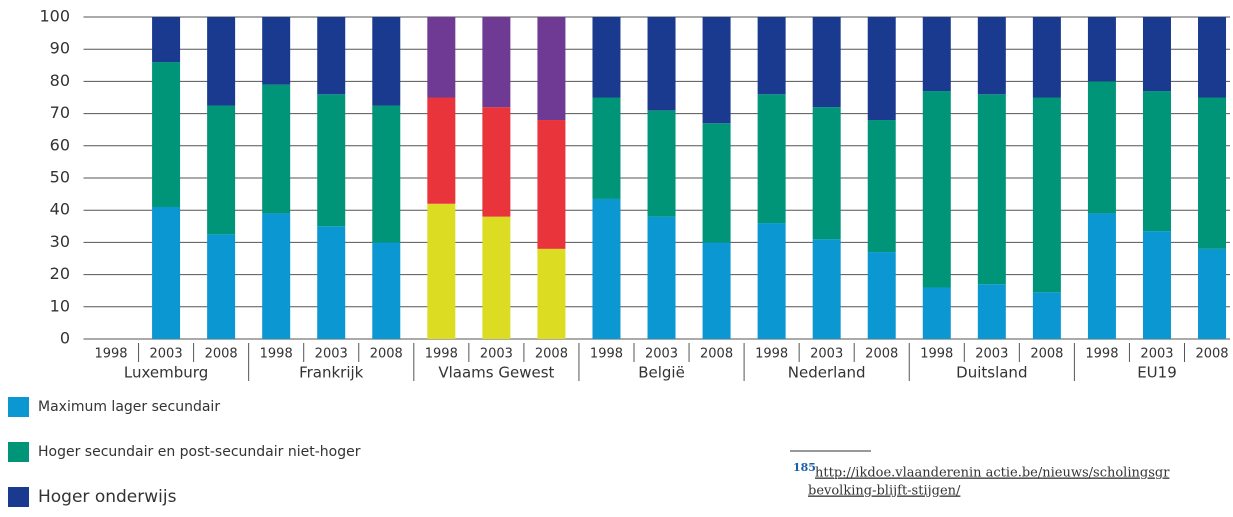 The image size is (1233, 517). What do you see at coordinates (331, 373) in the screenshot?
I see `group-label: Frankrijk` at bounding box center [331, 373].